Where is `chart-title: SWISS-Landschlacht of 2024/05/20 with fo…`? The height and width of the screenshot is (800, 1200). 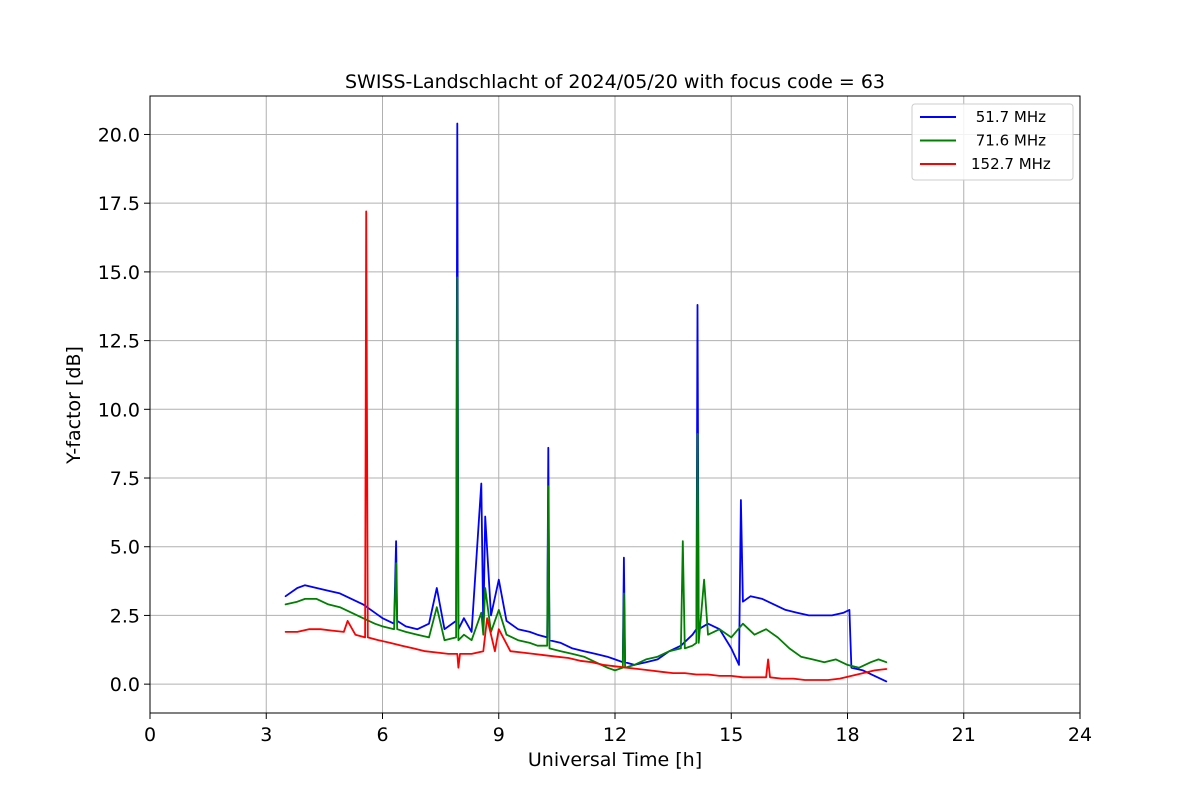
chart-title: SWISS-Landschlacht of 2024/05/20 with fo… is located at coordinates (615, 82).